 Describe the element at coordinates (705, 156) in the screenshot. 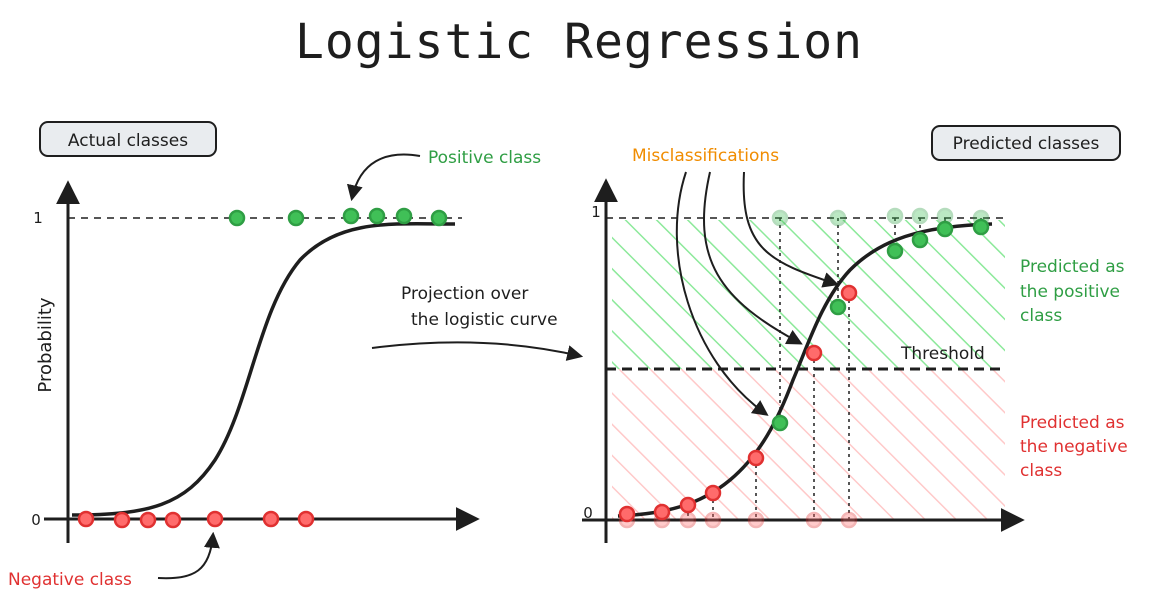

I see `misclassifications-label: Misclassifications` at that location.